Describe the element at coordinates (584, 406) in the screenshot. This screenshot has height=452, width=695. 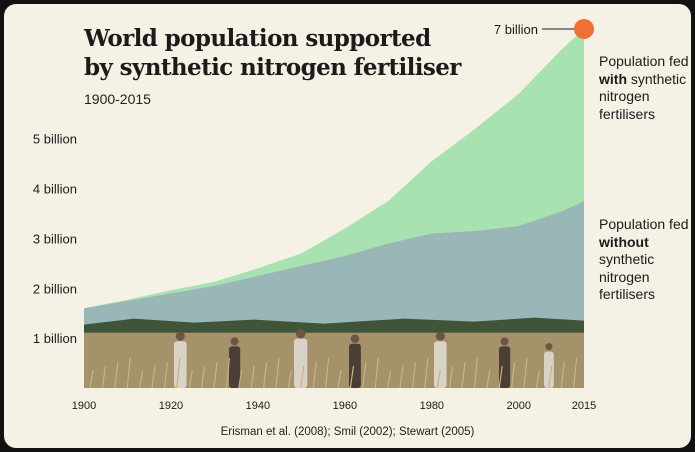
I see `x-tick-label: 2015` at that location.